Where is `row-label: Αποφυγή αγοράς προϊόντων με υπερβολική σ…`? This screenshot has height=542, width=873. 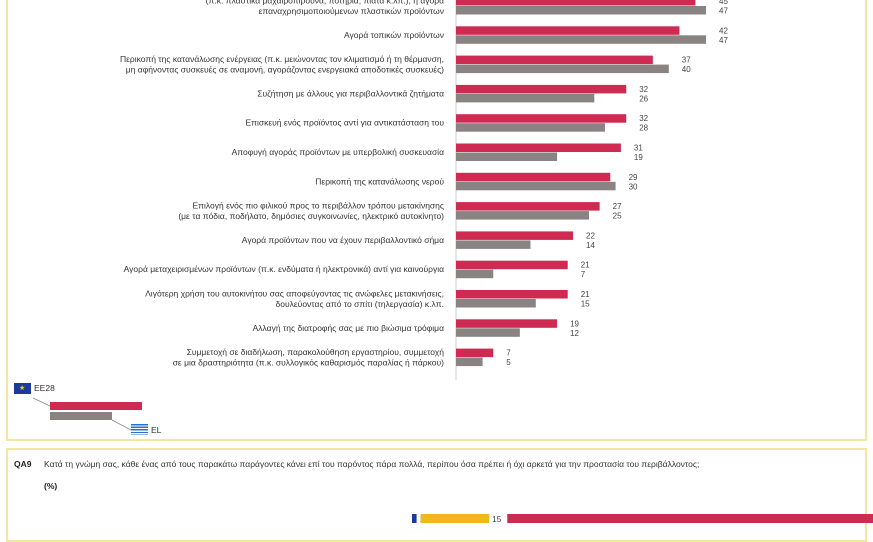 row-label: Αποφυγή αγοράς προϊόντων με υπερβολική σ… is located at coordinates (338, 152).